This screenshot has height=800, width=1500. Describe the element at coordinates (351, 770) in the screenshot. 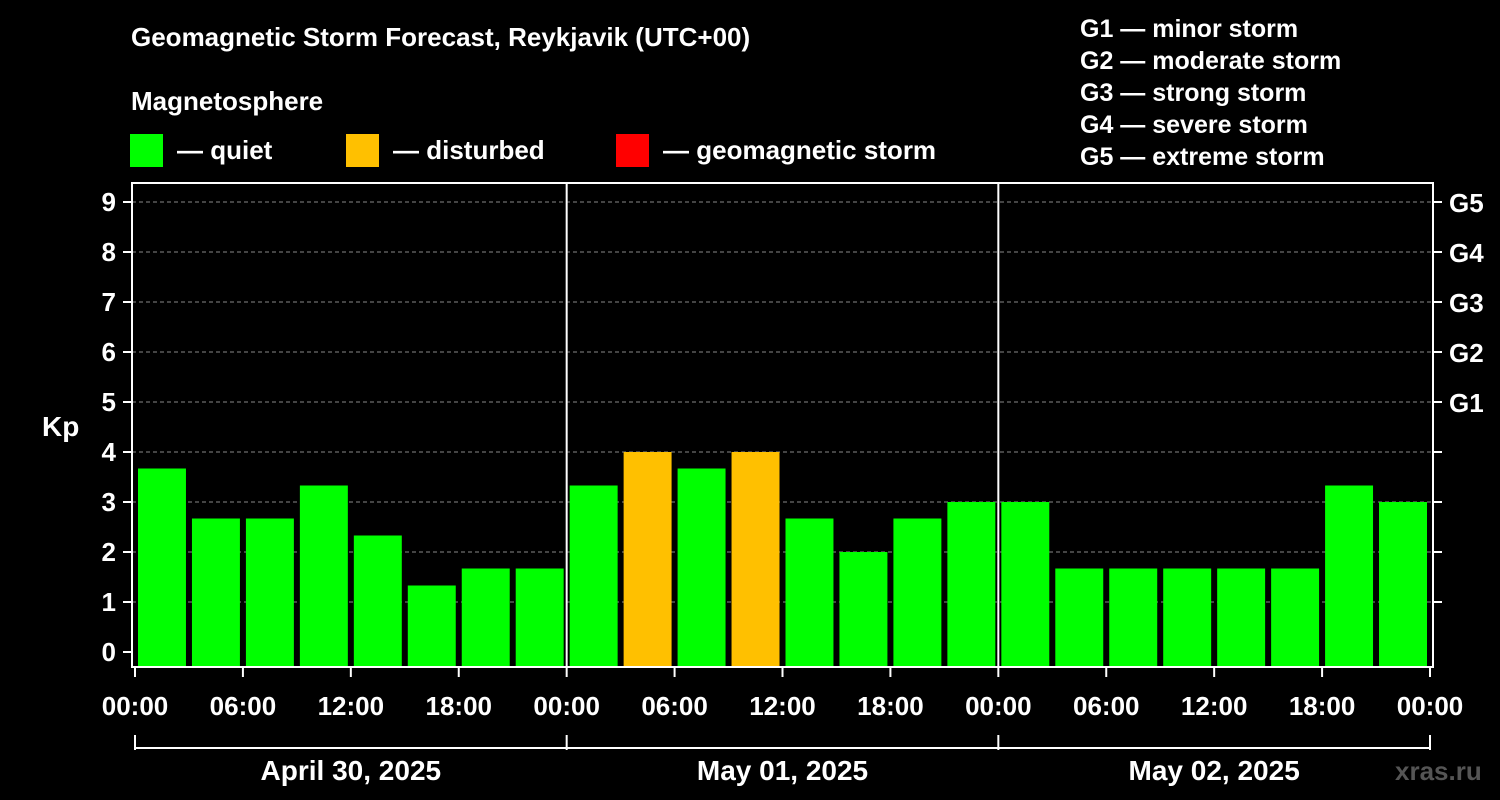

I see `day-label: April 30, 2025` at that location.